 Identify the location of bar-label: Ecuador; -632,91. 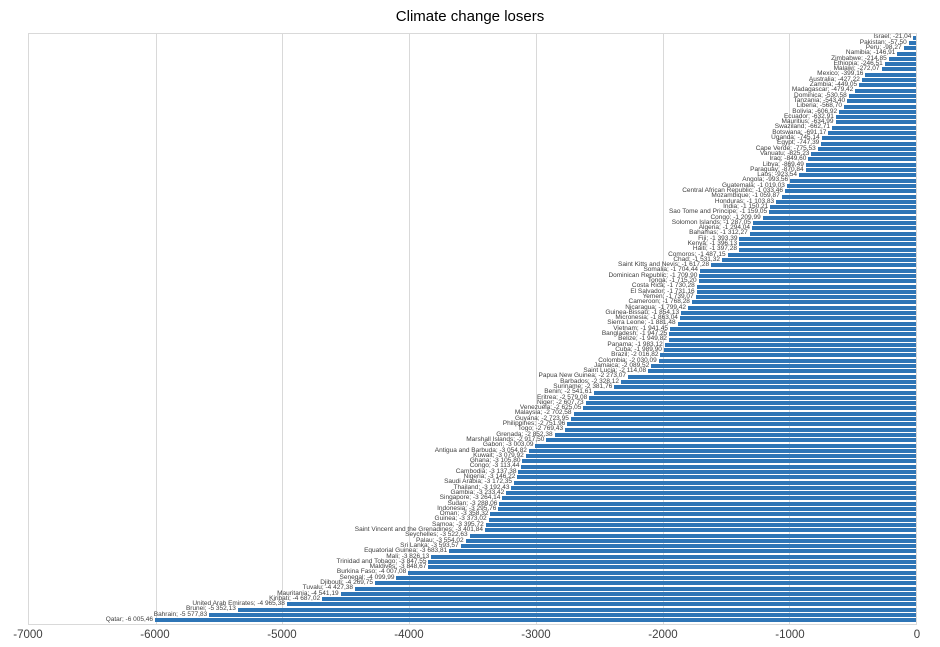
(808, 116).